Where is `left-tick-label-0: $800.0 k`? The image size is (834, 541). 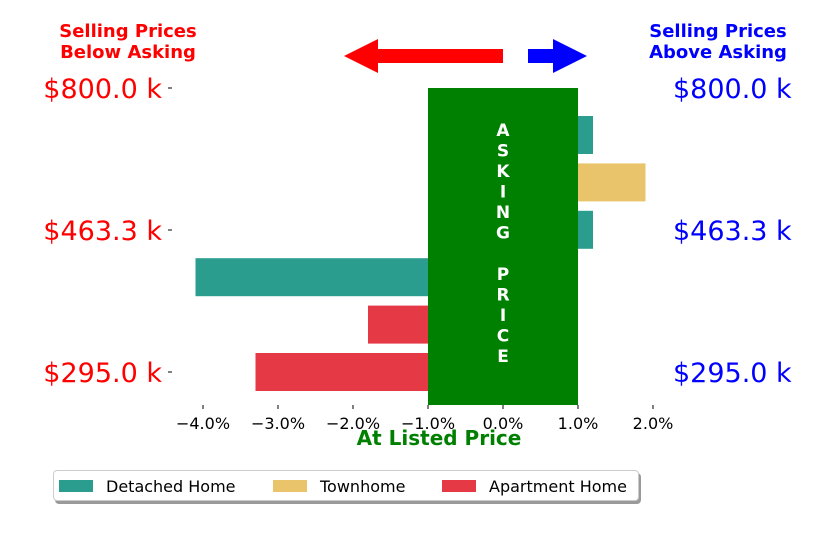 left-tick-label-0: $800.0 k is located at coordinates (102, 89).